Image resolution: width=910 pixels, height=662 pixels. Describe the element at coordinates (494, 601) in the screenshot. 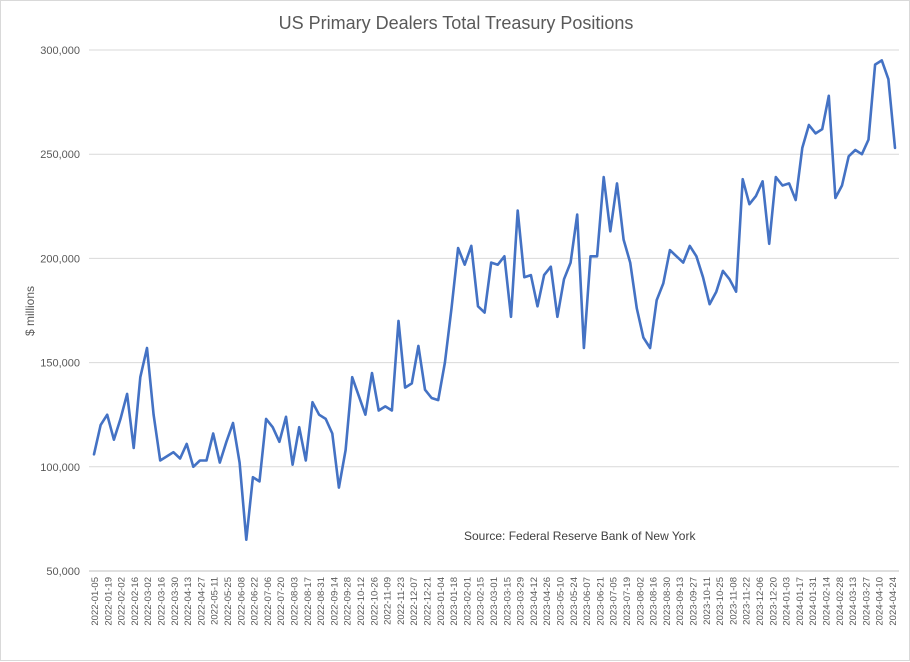

I see `x-tick-label: 2023-03-01` at that location.